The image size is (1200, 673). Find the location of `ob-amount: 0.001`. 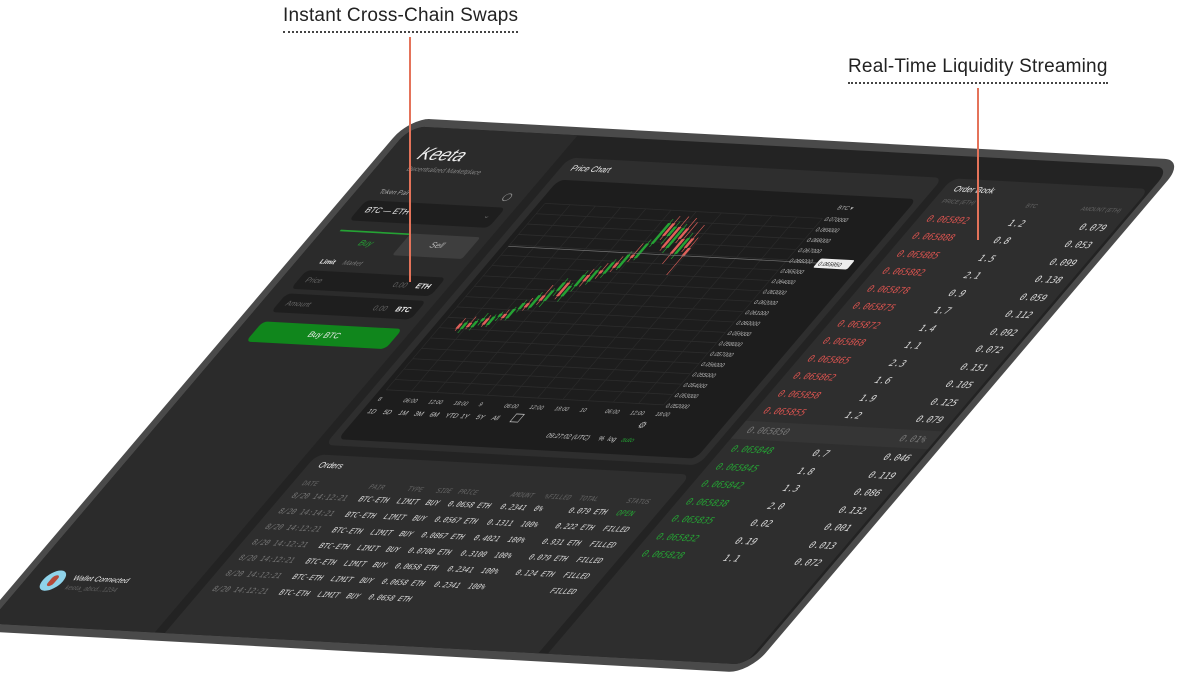

ob-amount: 0.001 is located at coordinates (837, 528).